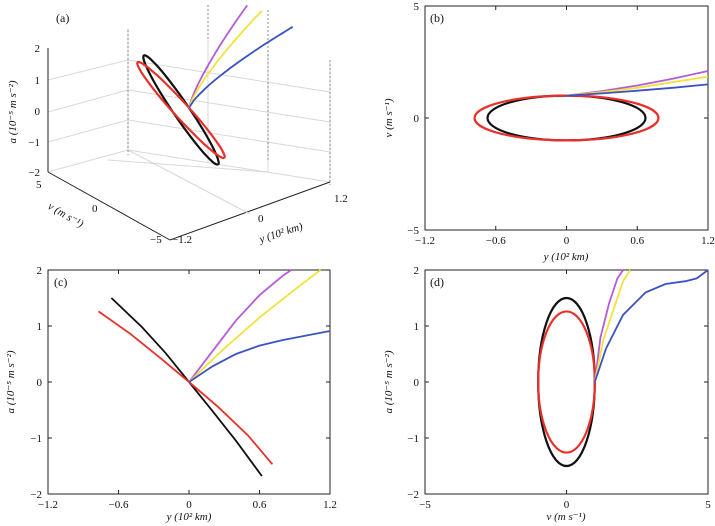  I want to click on b-blue-line, so click(637, 90).